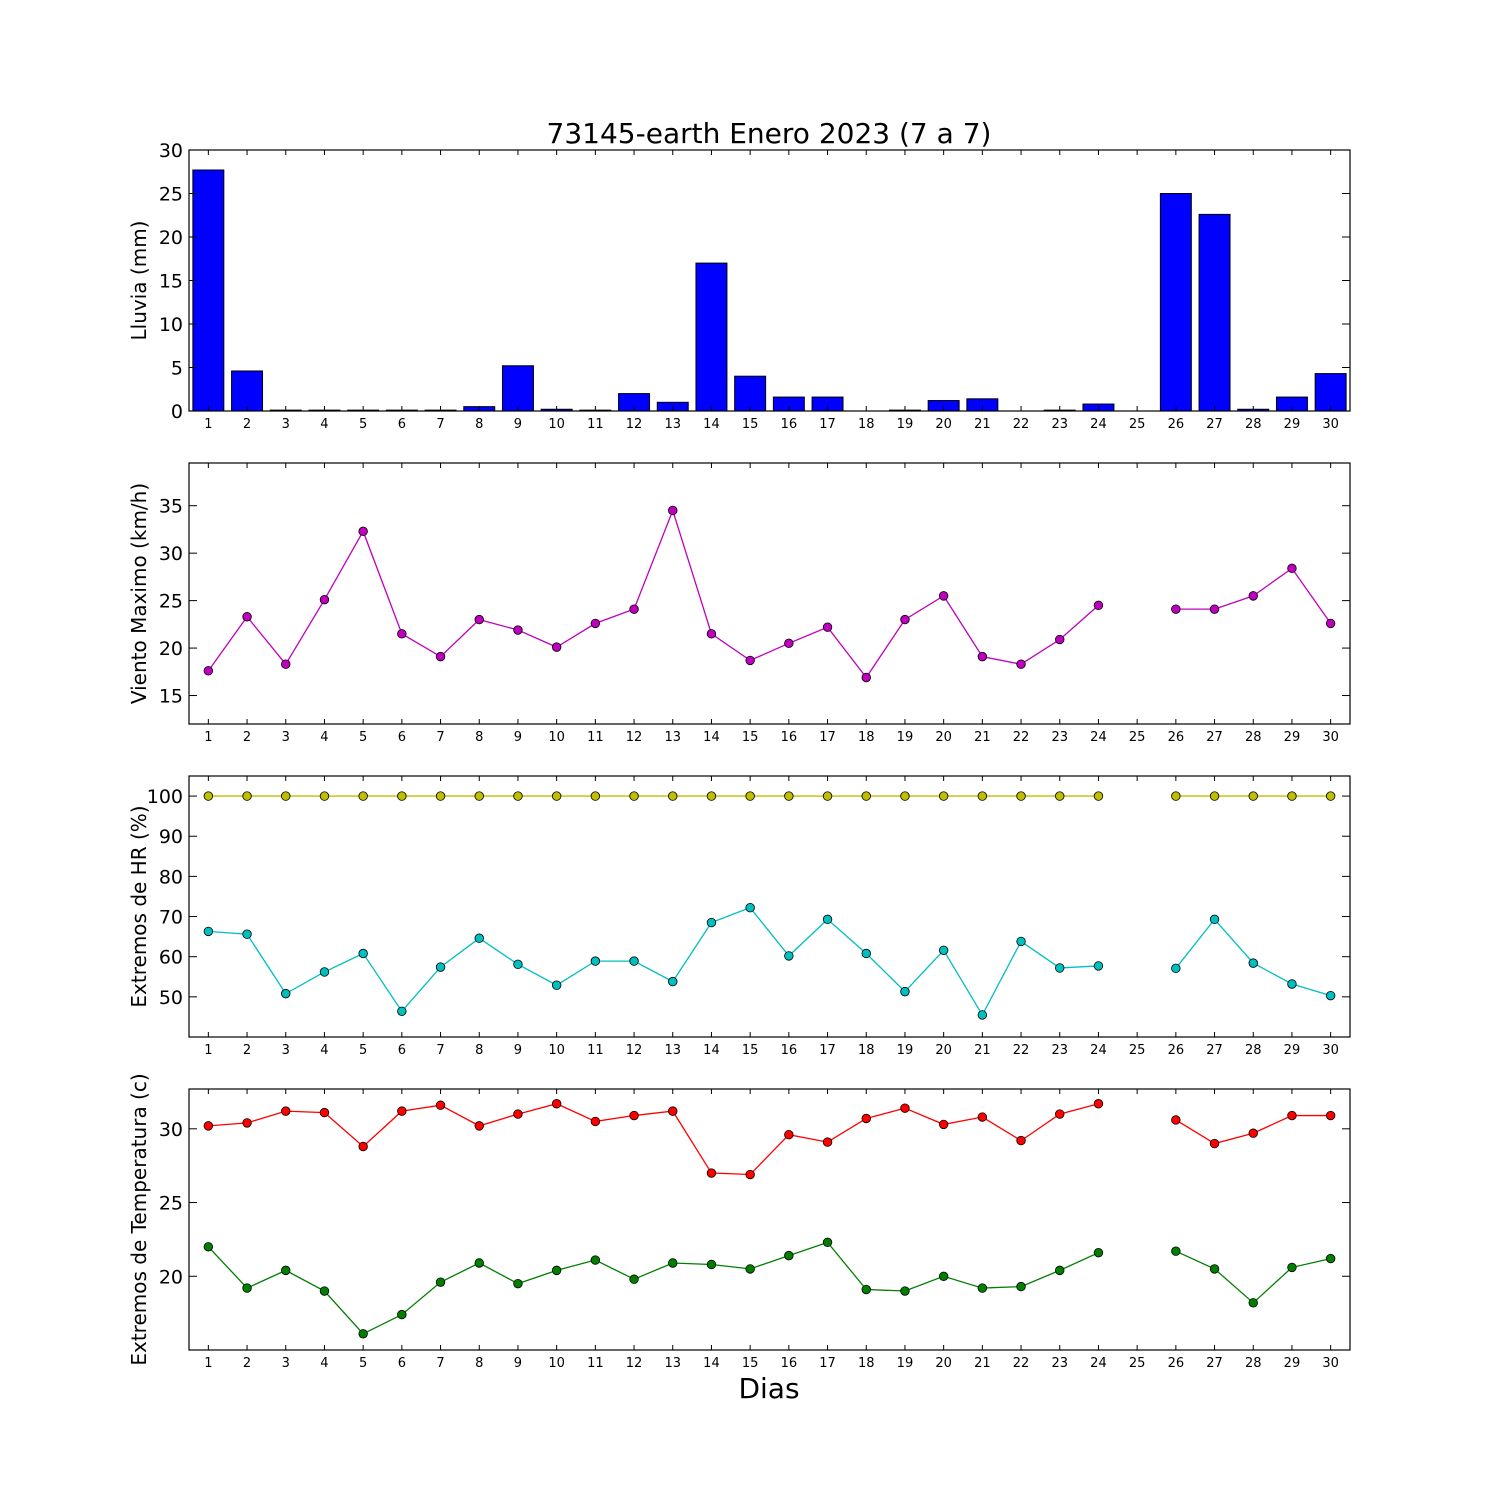  What do you see at coordinates (556, 737) in the screenshot?
I see `x-tick-label-10: 10` at bounding box center [556, 737].